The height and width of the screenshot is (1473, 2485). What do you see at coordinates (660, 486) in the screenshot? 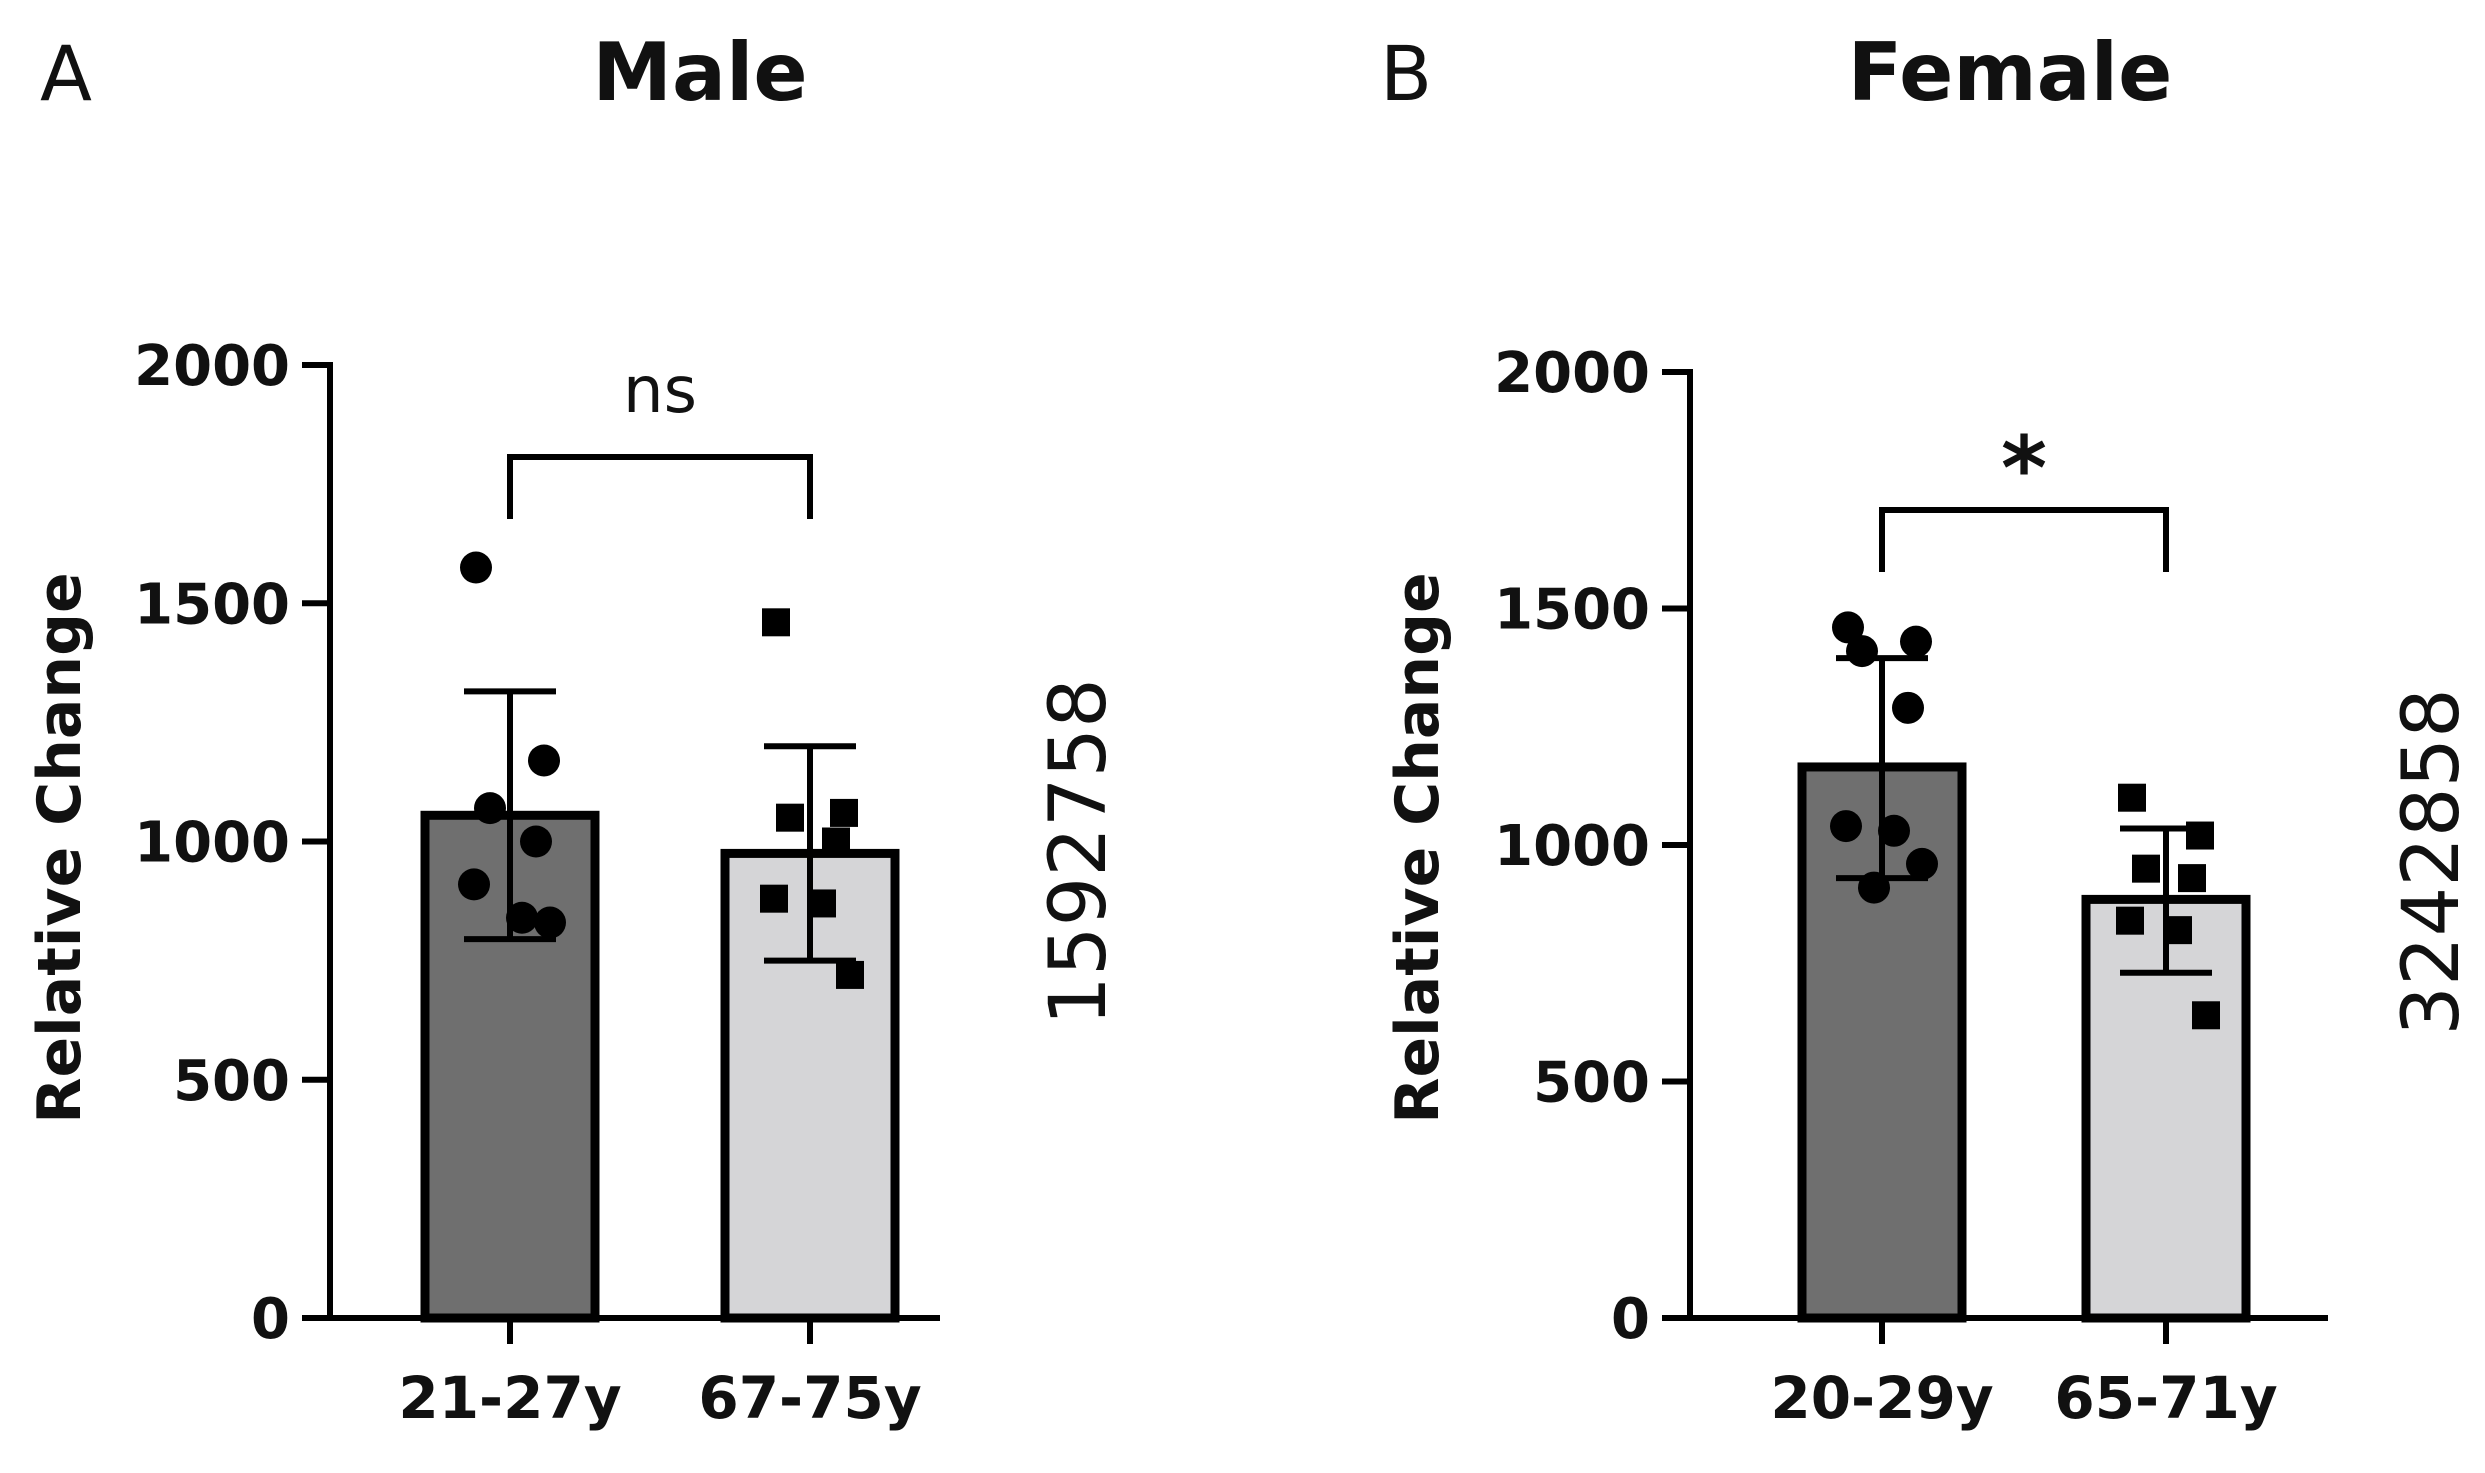
I see `panel-a-significance-bracket` at bounding box center [660, 486].